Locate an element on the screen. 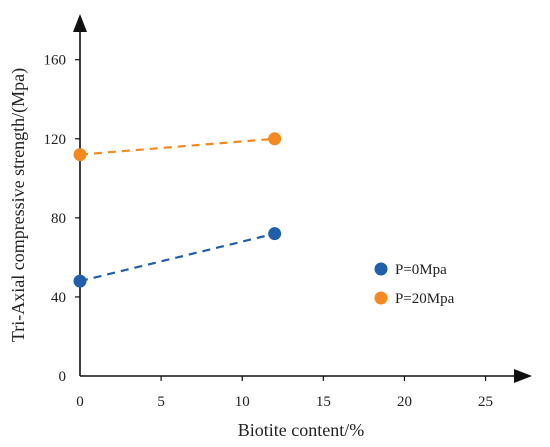 The image size is (550, 447). legend-label: P=0Mpa is located at coordinates (421, 270).